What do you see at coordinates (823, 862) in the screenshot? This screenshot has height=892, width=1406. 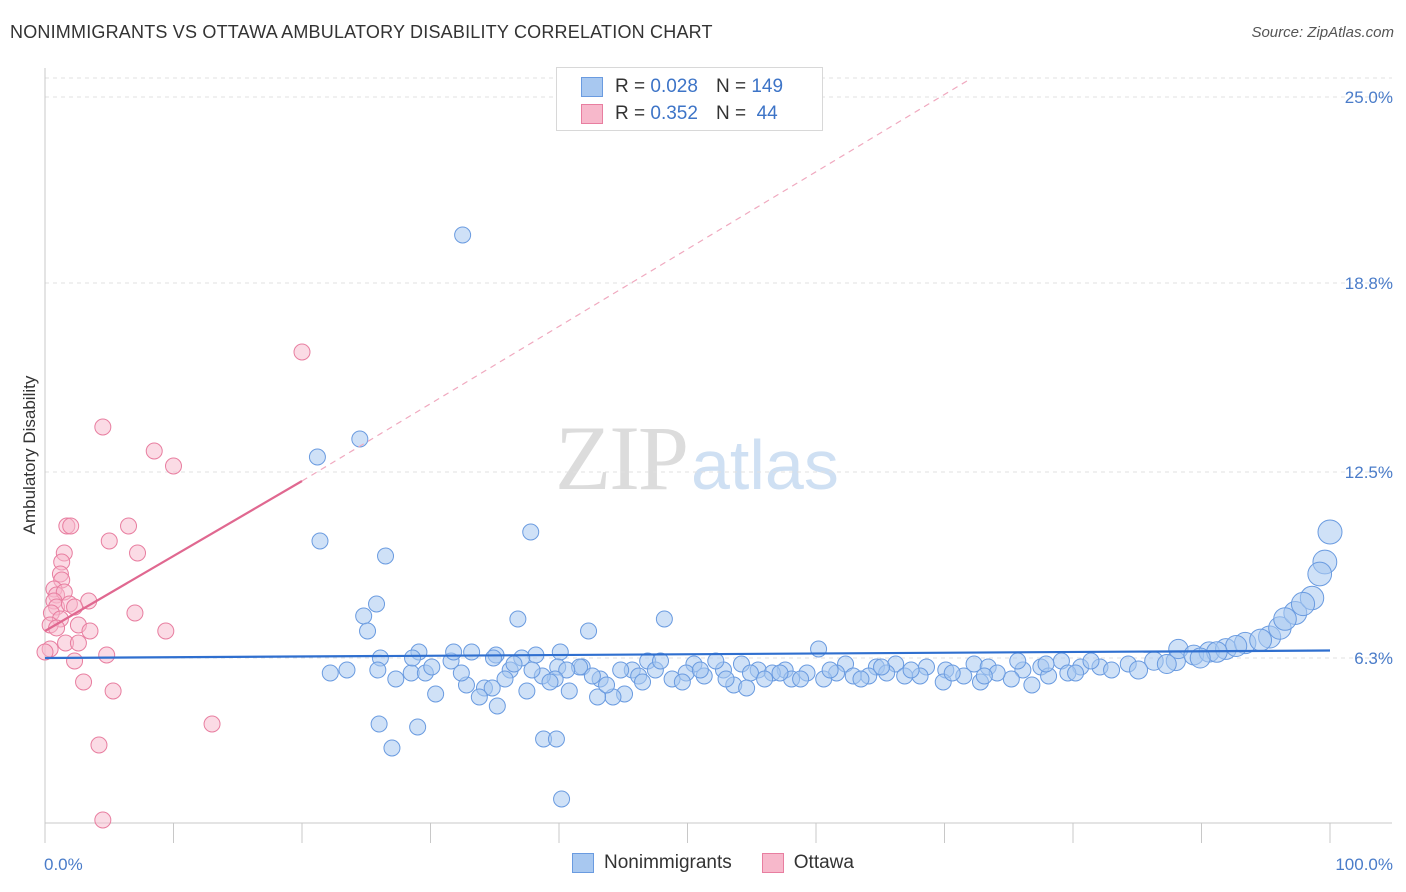 I see `legend-label-ottawa: Ottawa` at bounding box center [823, 862].